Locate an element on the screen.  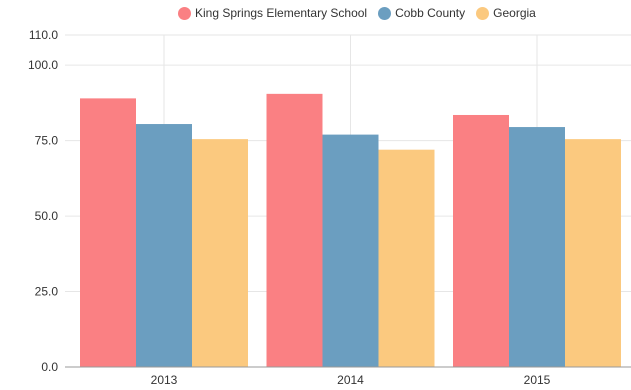
bar-georgia-2015 is located at coordinates (593, 253).